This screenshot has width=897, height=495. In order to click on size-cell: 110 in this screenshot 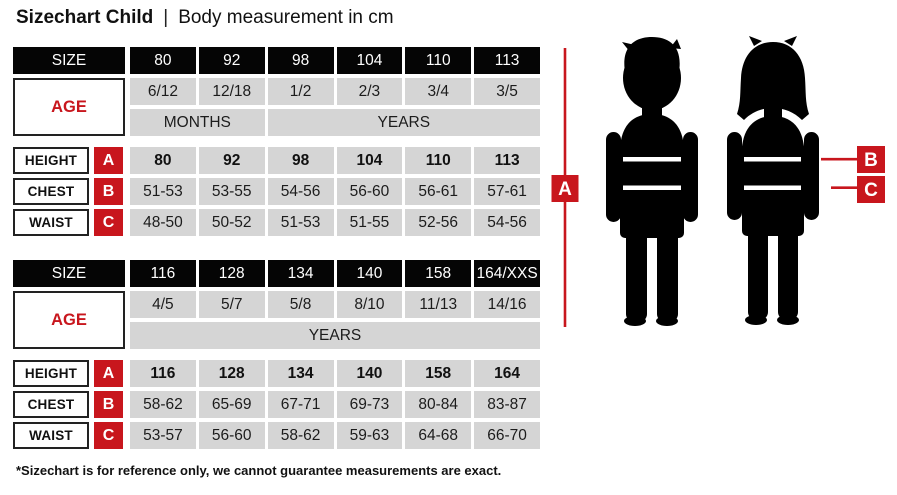, I will do `click(438, 60)`.